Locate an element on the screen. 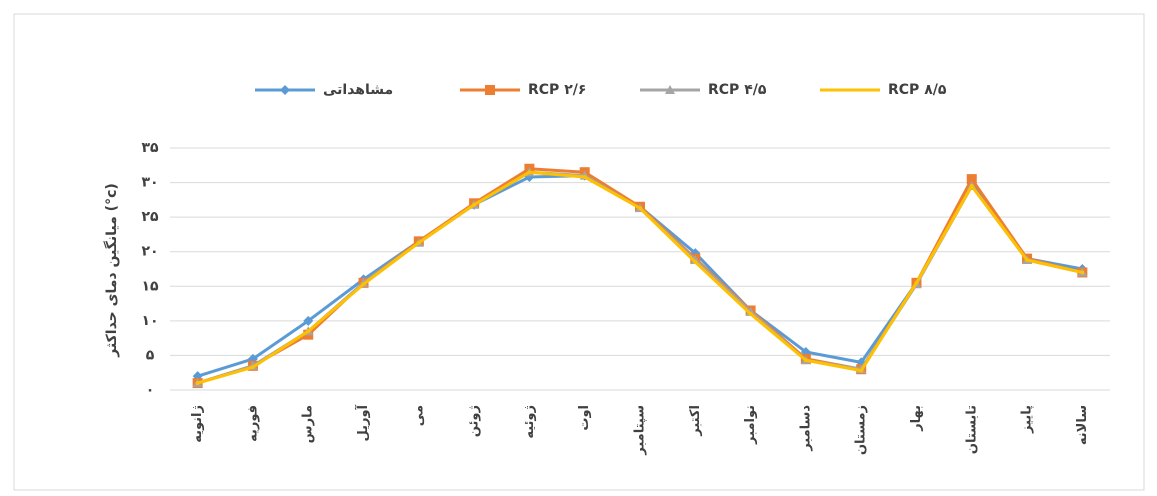 Image resolution: width=1157 pixels, height=496 pixels. y-tick-label: ۵ is located at coordinates (150, 355).